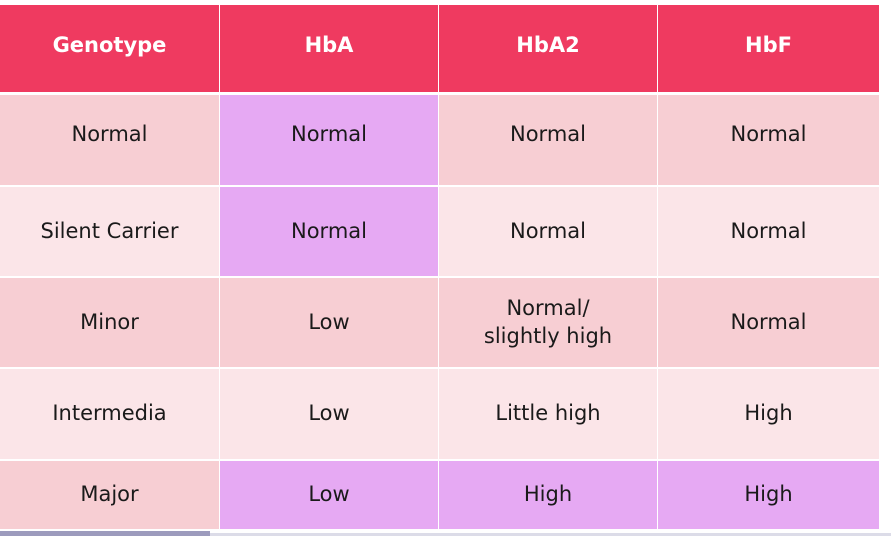 The image size is (891, 536). Describe the element at coordinates (768, 50) in the screenshot. I see `header-hbf: HbF` at that location.